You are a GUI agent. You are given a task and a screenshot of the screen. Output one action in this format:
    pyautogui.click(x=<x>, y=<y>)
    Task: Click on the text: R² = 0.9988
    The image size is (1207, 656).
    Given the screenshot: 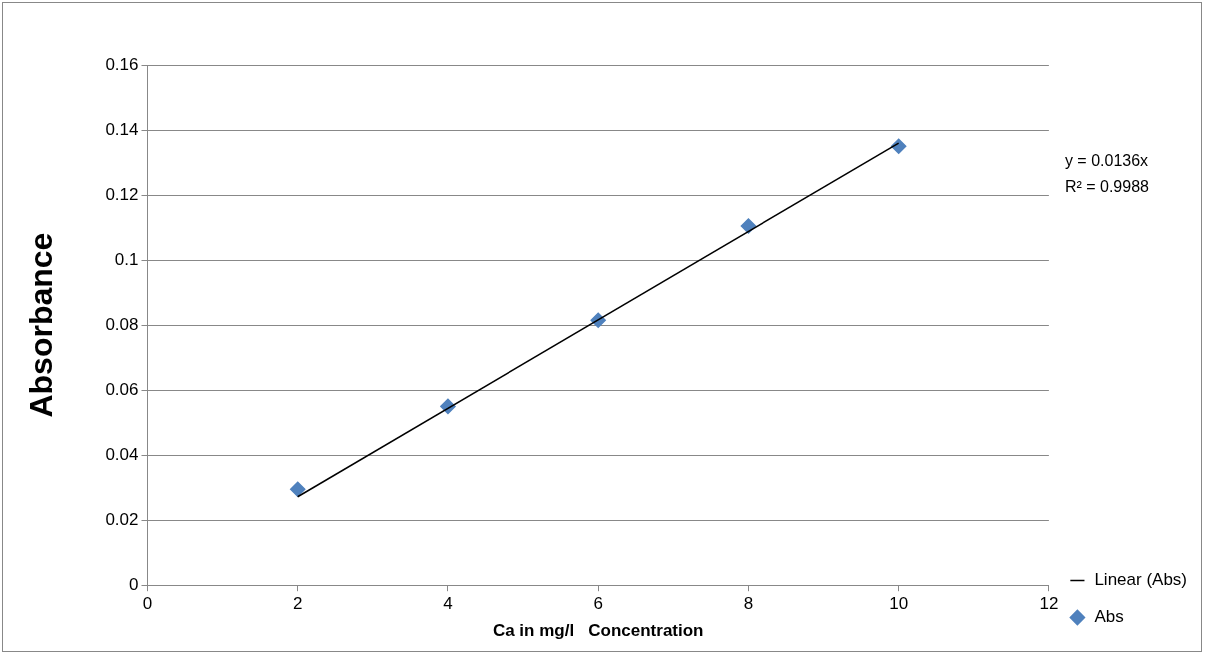 What is the action you would take?
    pyautogui.click(x=1107, y=187)
    